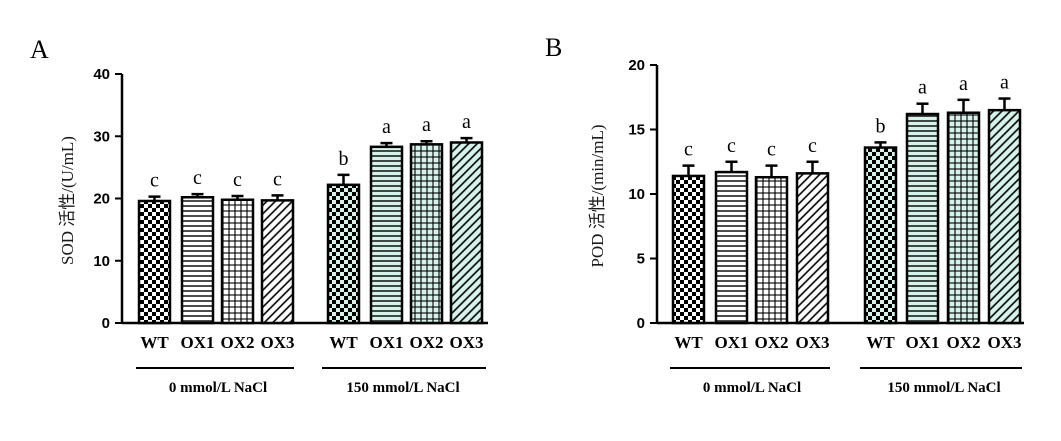 Image resolution: width=1061 pixels, height=441 pixels. I want to click on y-axis-label: POD 活性/(min/mL), so click(597, 195).